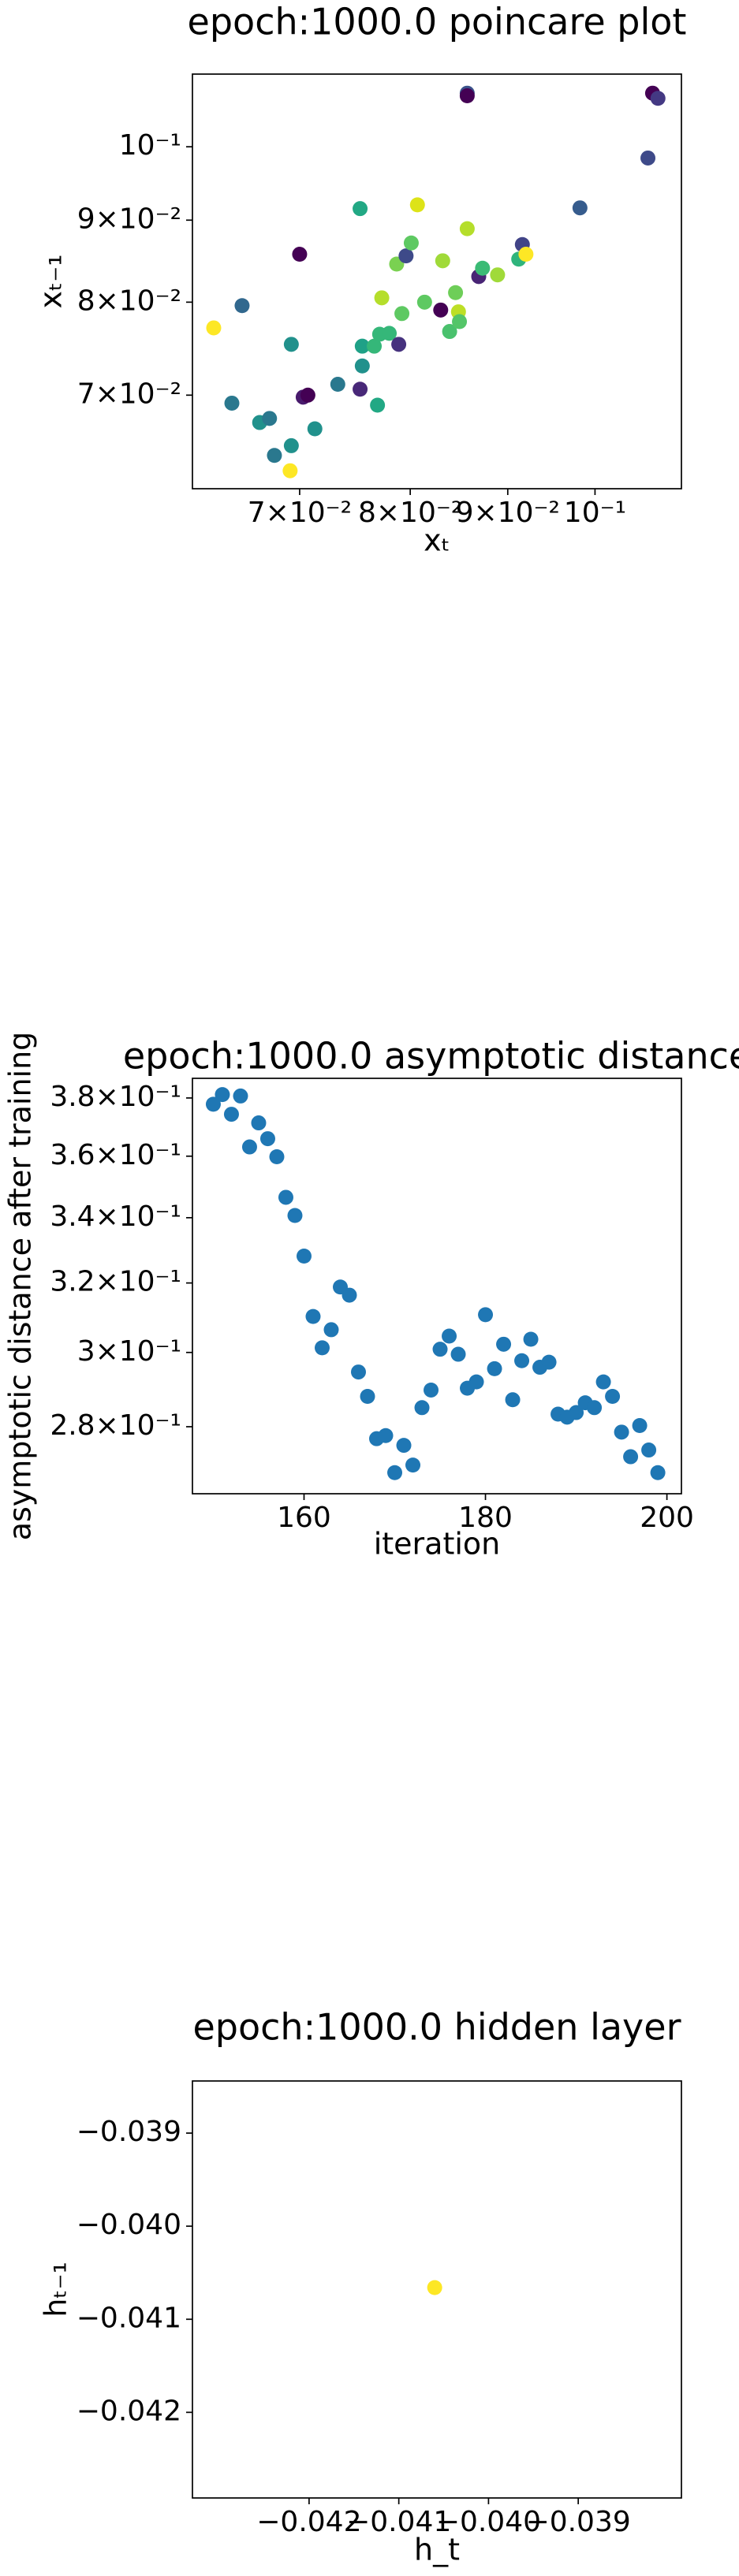 The height and width of the screenshot is (2576, 739). Describe the element at coordinates (129, 219) in the screenshot. I see `y-tick-label: 9×10⁻²` at that location.